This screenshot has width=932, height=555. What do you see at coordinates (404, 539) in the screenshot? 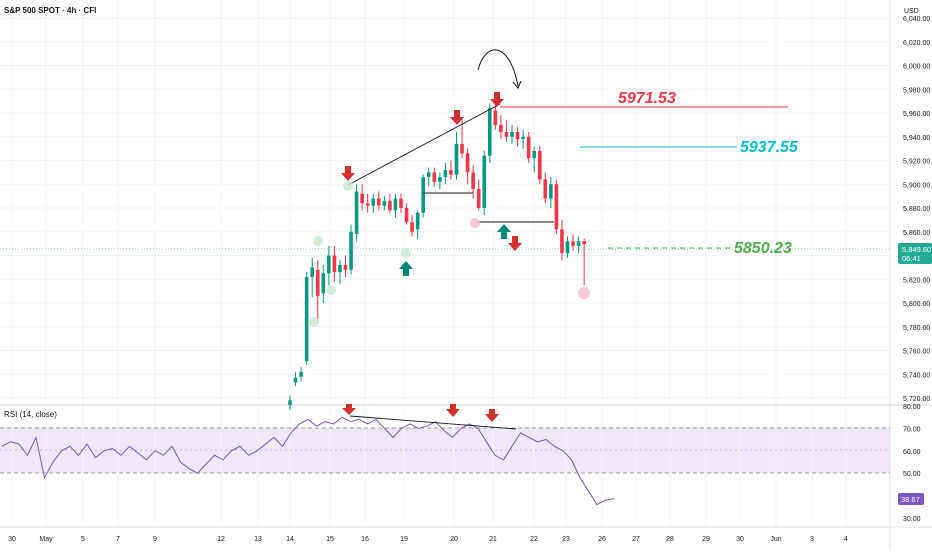
I see `time-tick-label: 19` at bounding box center [404, 539].